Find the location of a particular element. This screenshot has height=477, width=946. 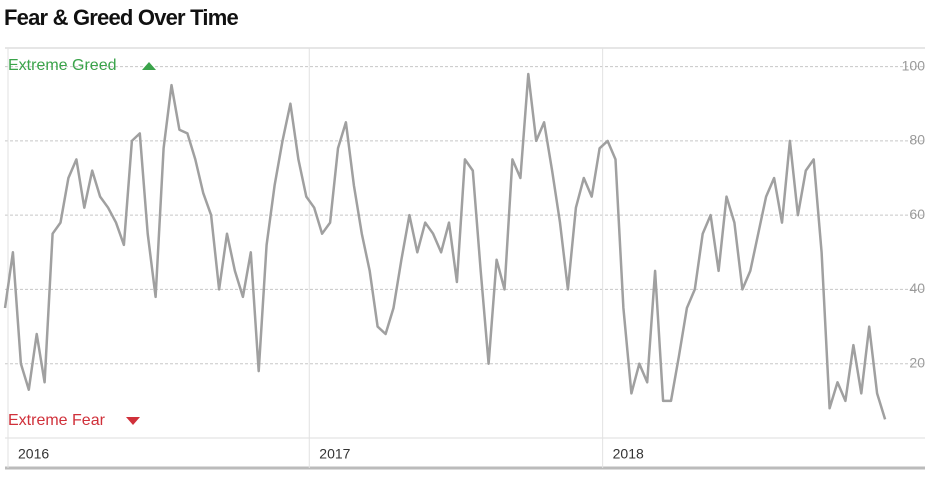

y-tick-label: 20 is located at coordinates (917, 362).